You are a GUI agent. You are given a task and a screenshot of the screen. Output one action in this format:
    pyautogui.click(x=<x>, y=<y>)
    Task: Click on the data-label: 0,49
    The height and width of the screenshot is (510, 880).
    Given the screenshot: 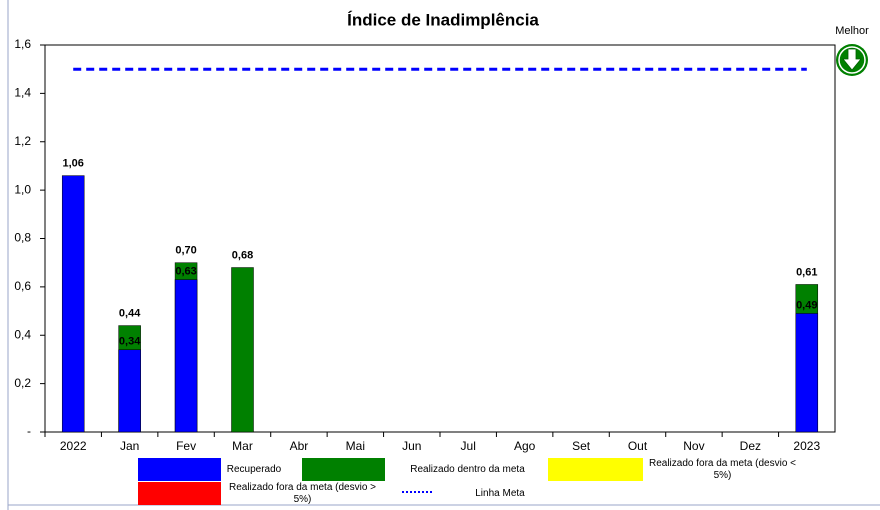 What is the action you would take?
    pyautogui.click(x=806, y=305)
    